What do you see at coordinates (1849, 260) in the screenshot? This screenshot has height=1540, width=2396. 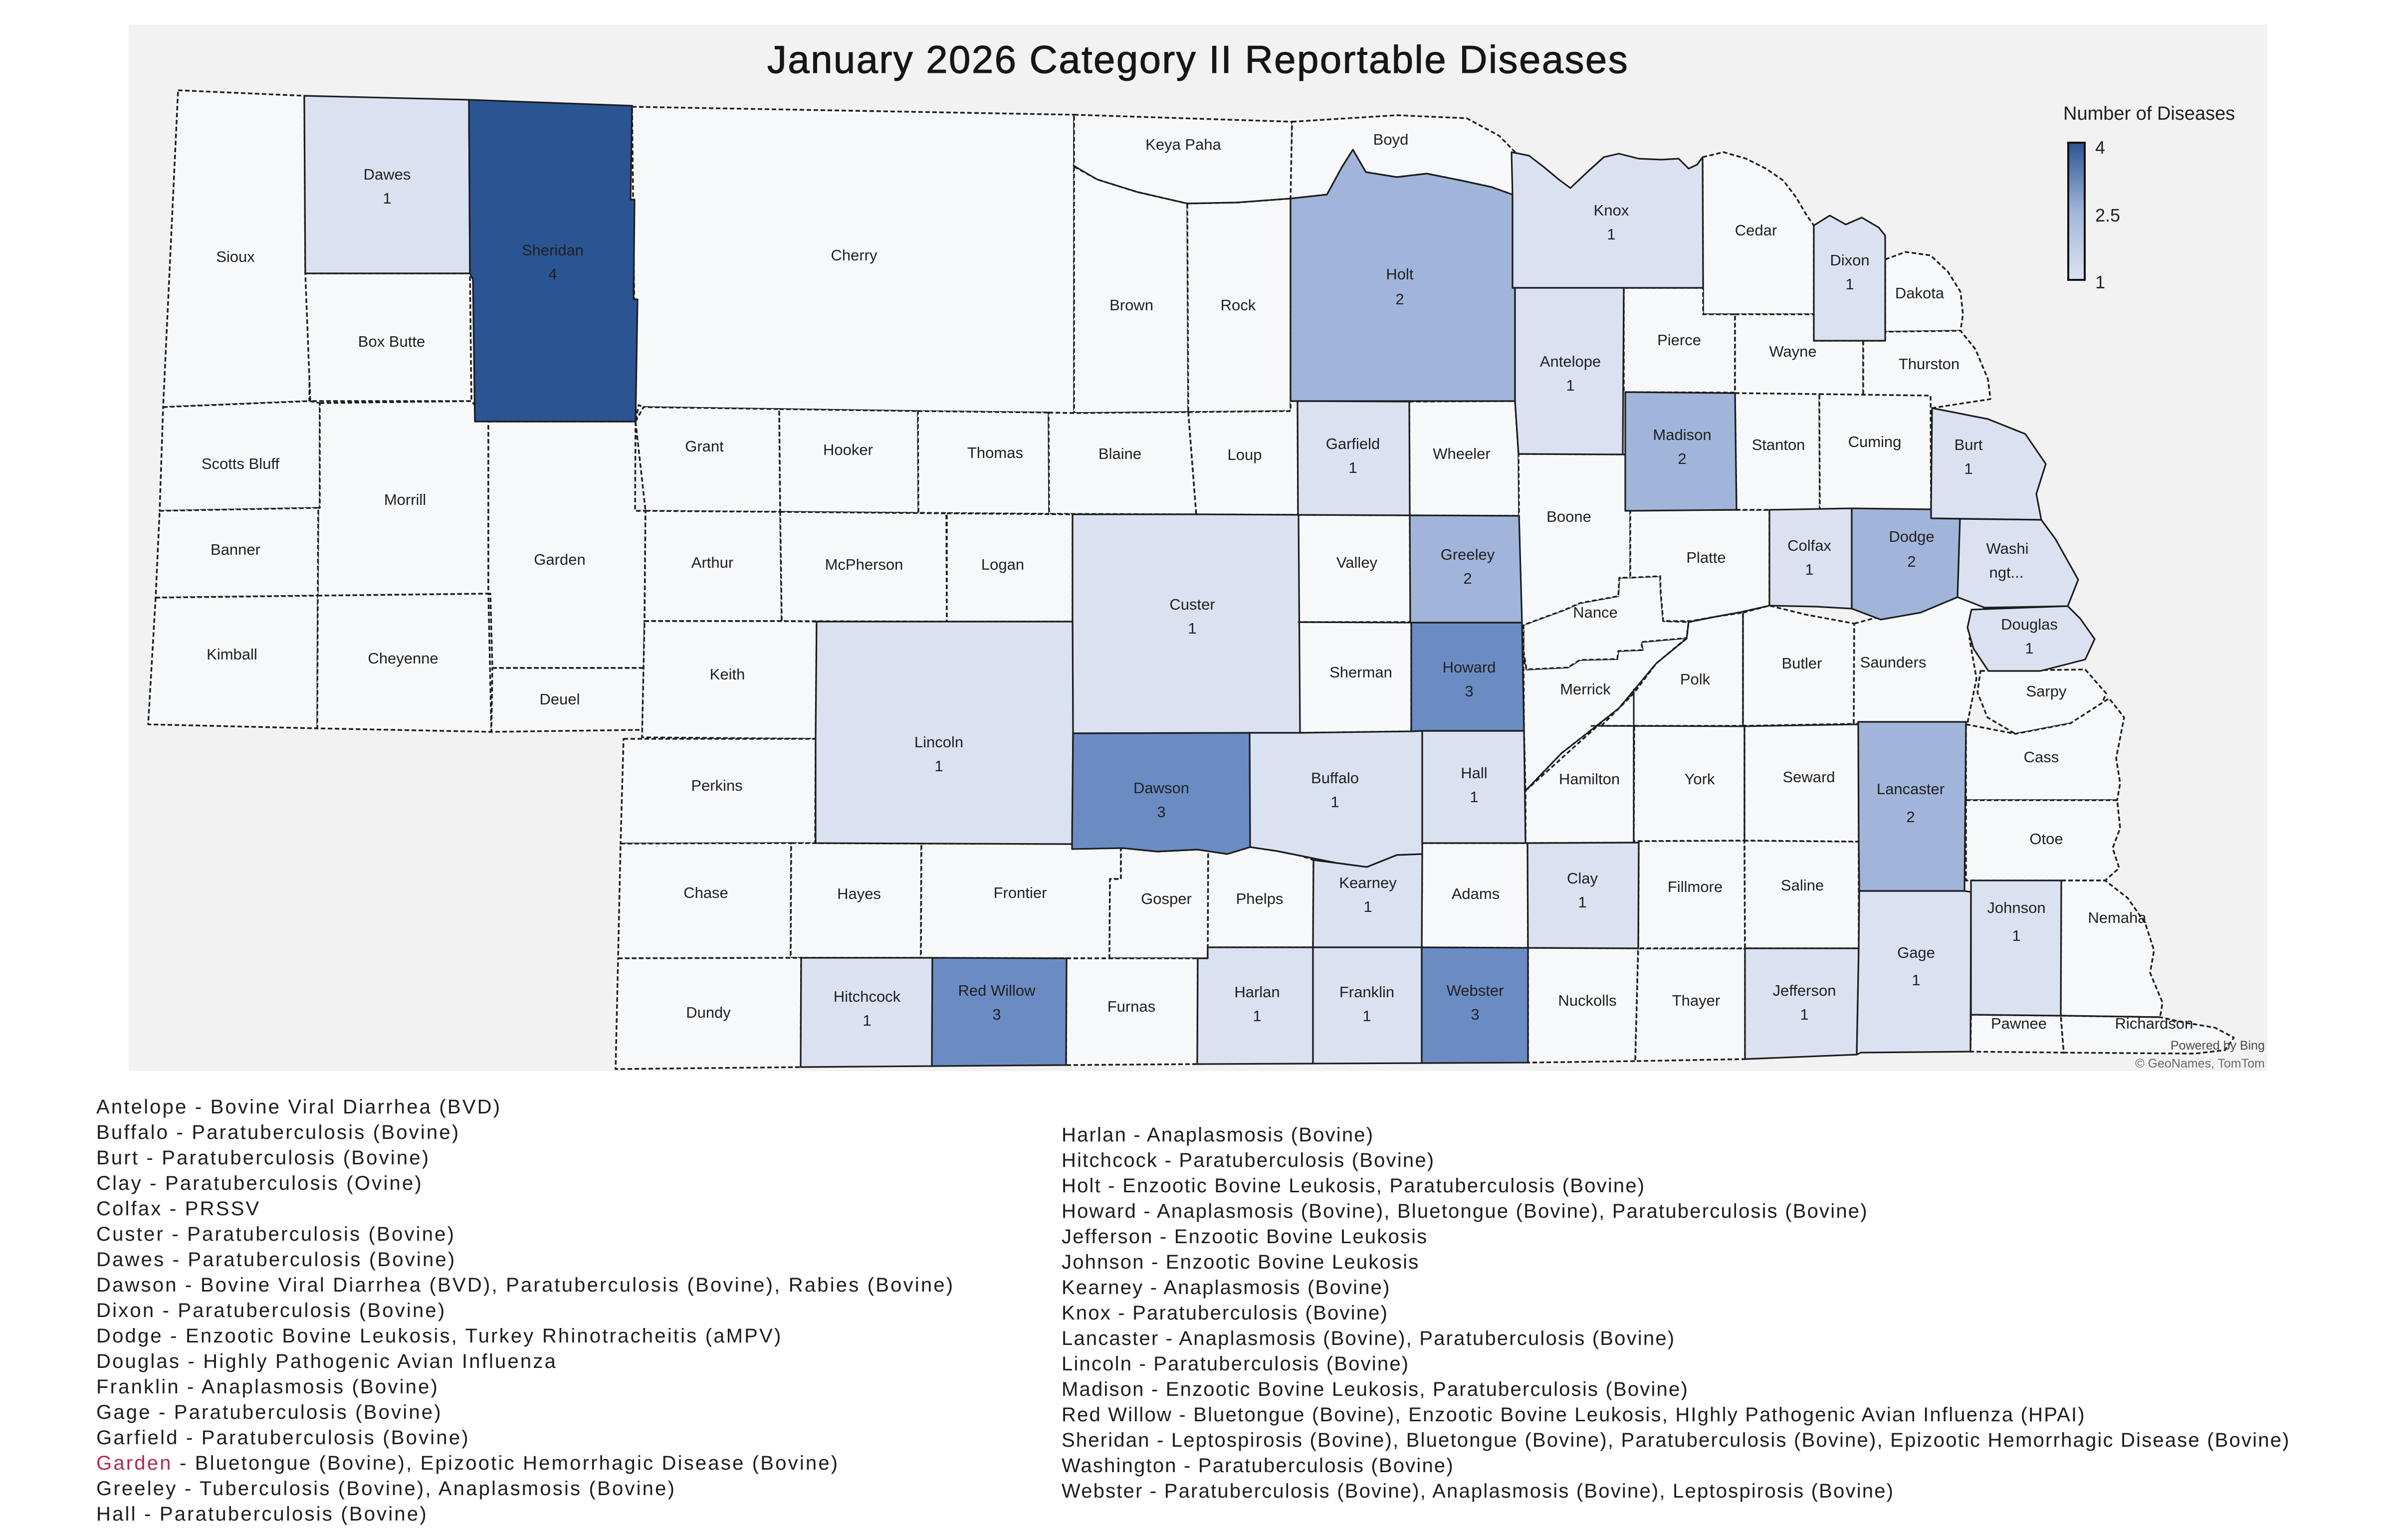 I see `svg-text: Dixon` at bounding box center [1849, 260].